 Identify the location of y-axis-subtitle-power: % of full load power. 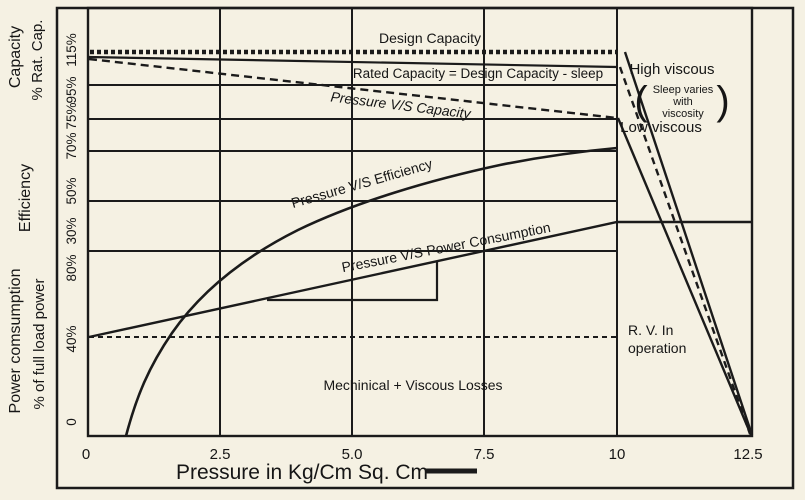
(39, 344).